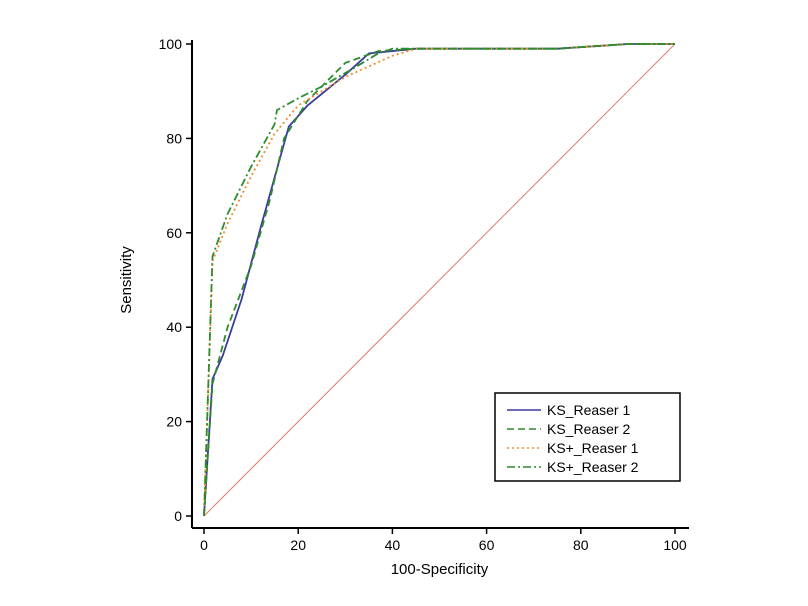 The height and width of the screenshot is (606, 808). Describe the element at coordinates (174, 138) in the screenshot. I see `y-tick-label: 80` at that location.